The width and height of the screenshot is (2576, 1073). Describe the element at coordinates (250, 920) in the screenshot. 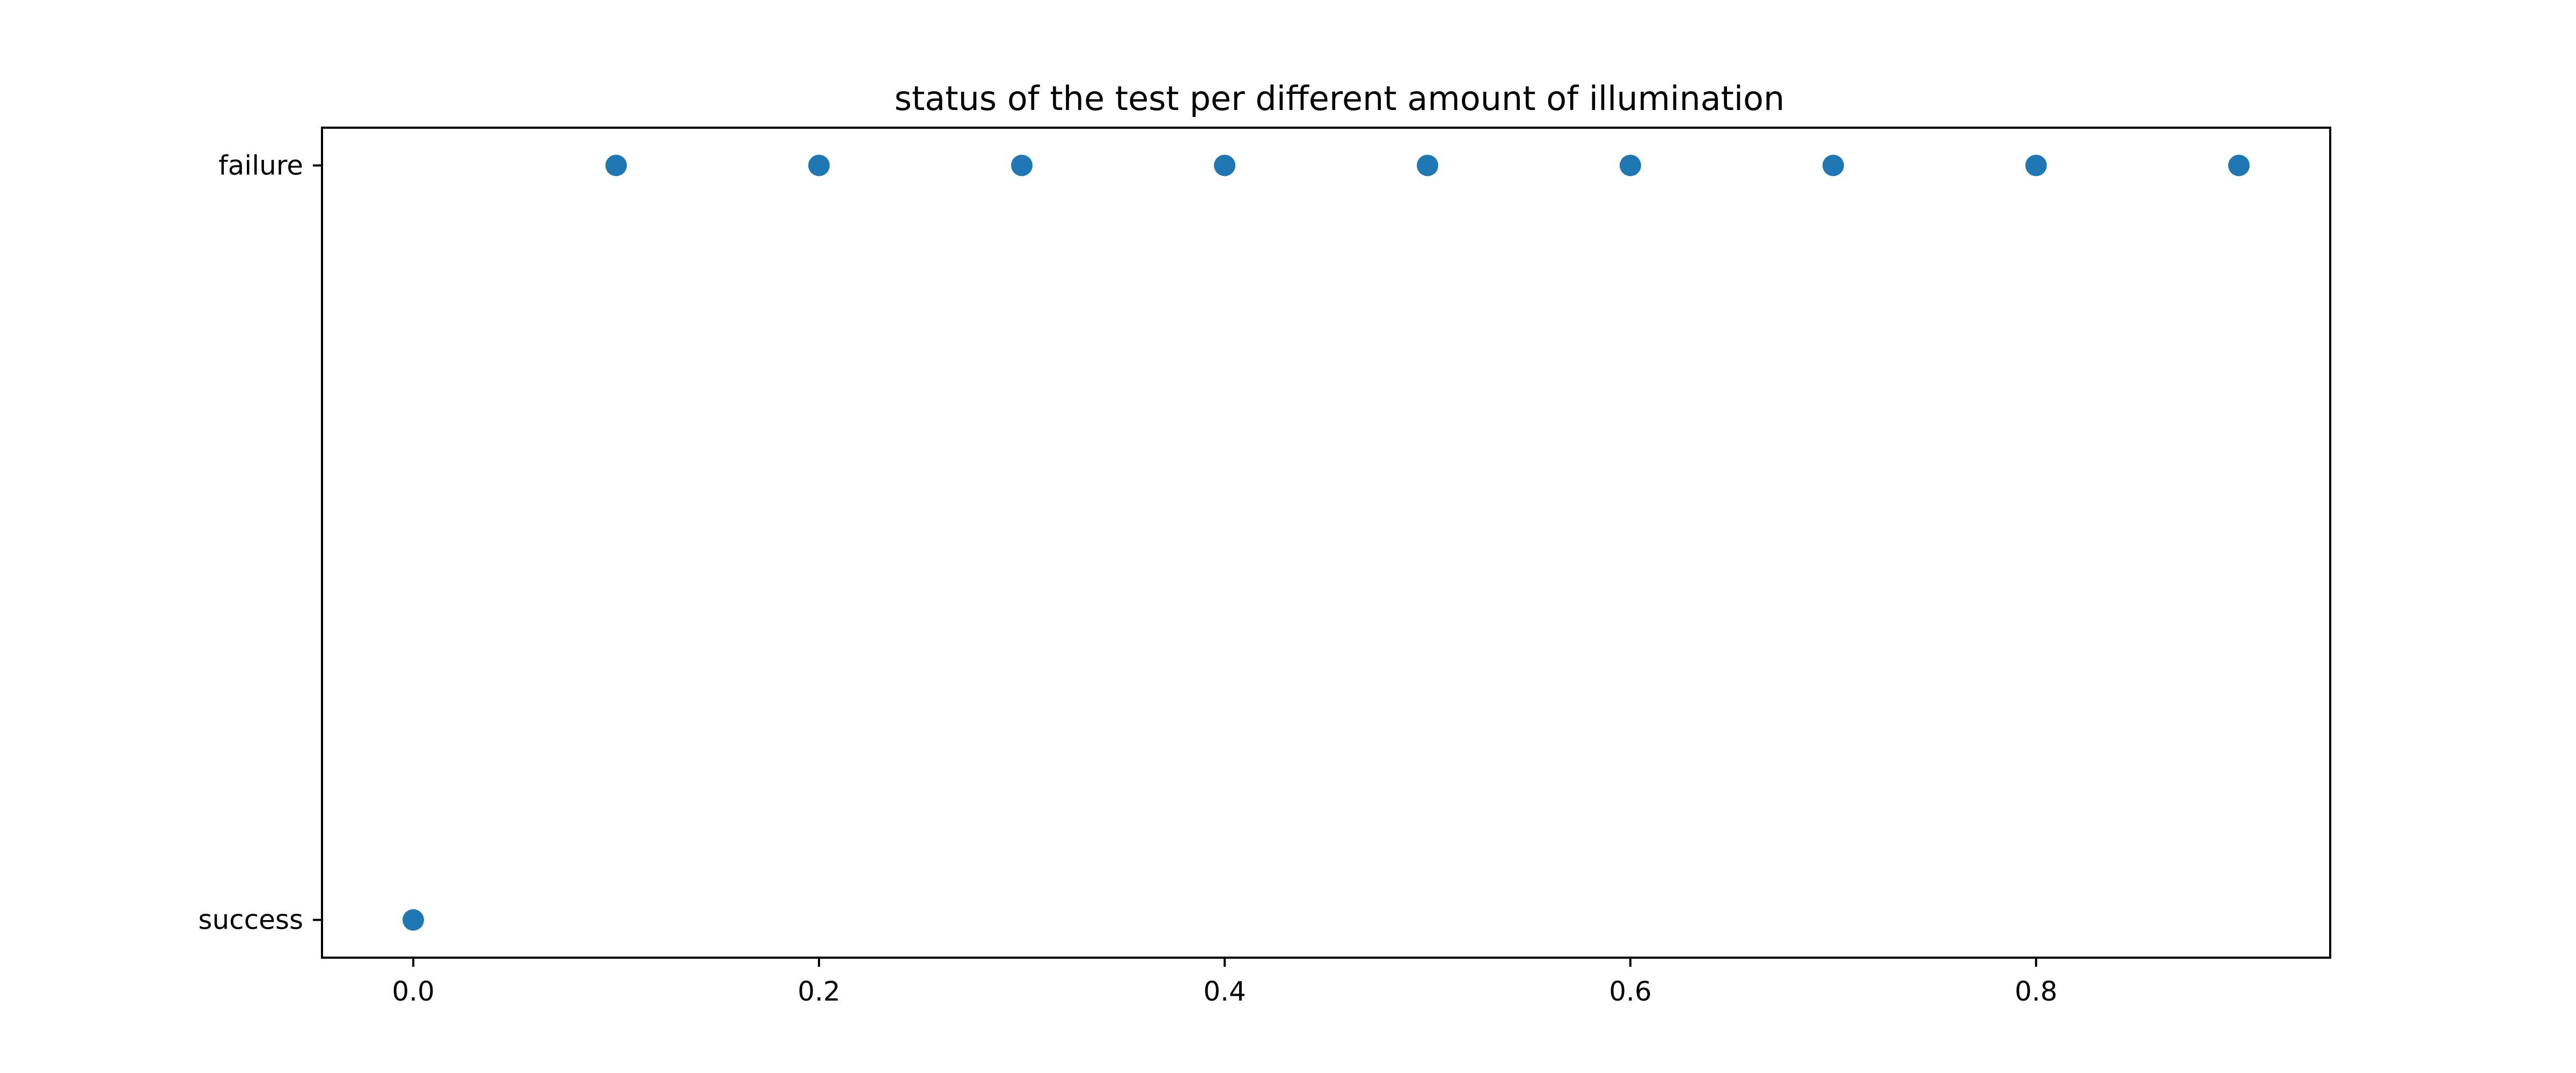

I see `y-tick-label: success` at that location.